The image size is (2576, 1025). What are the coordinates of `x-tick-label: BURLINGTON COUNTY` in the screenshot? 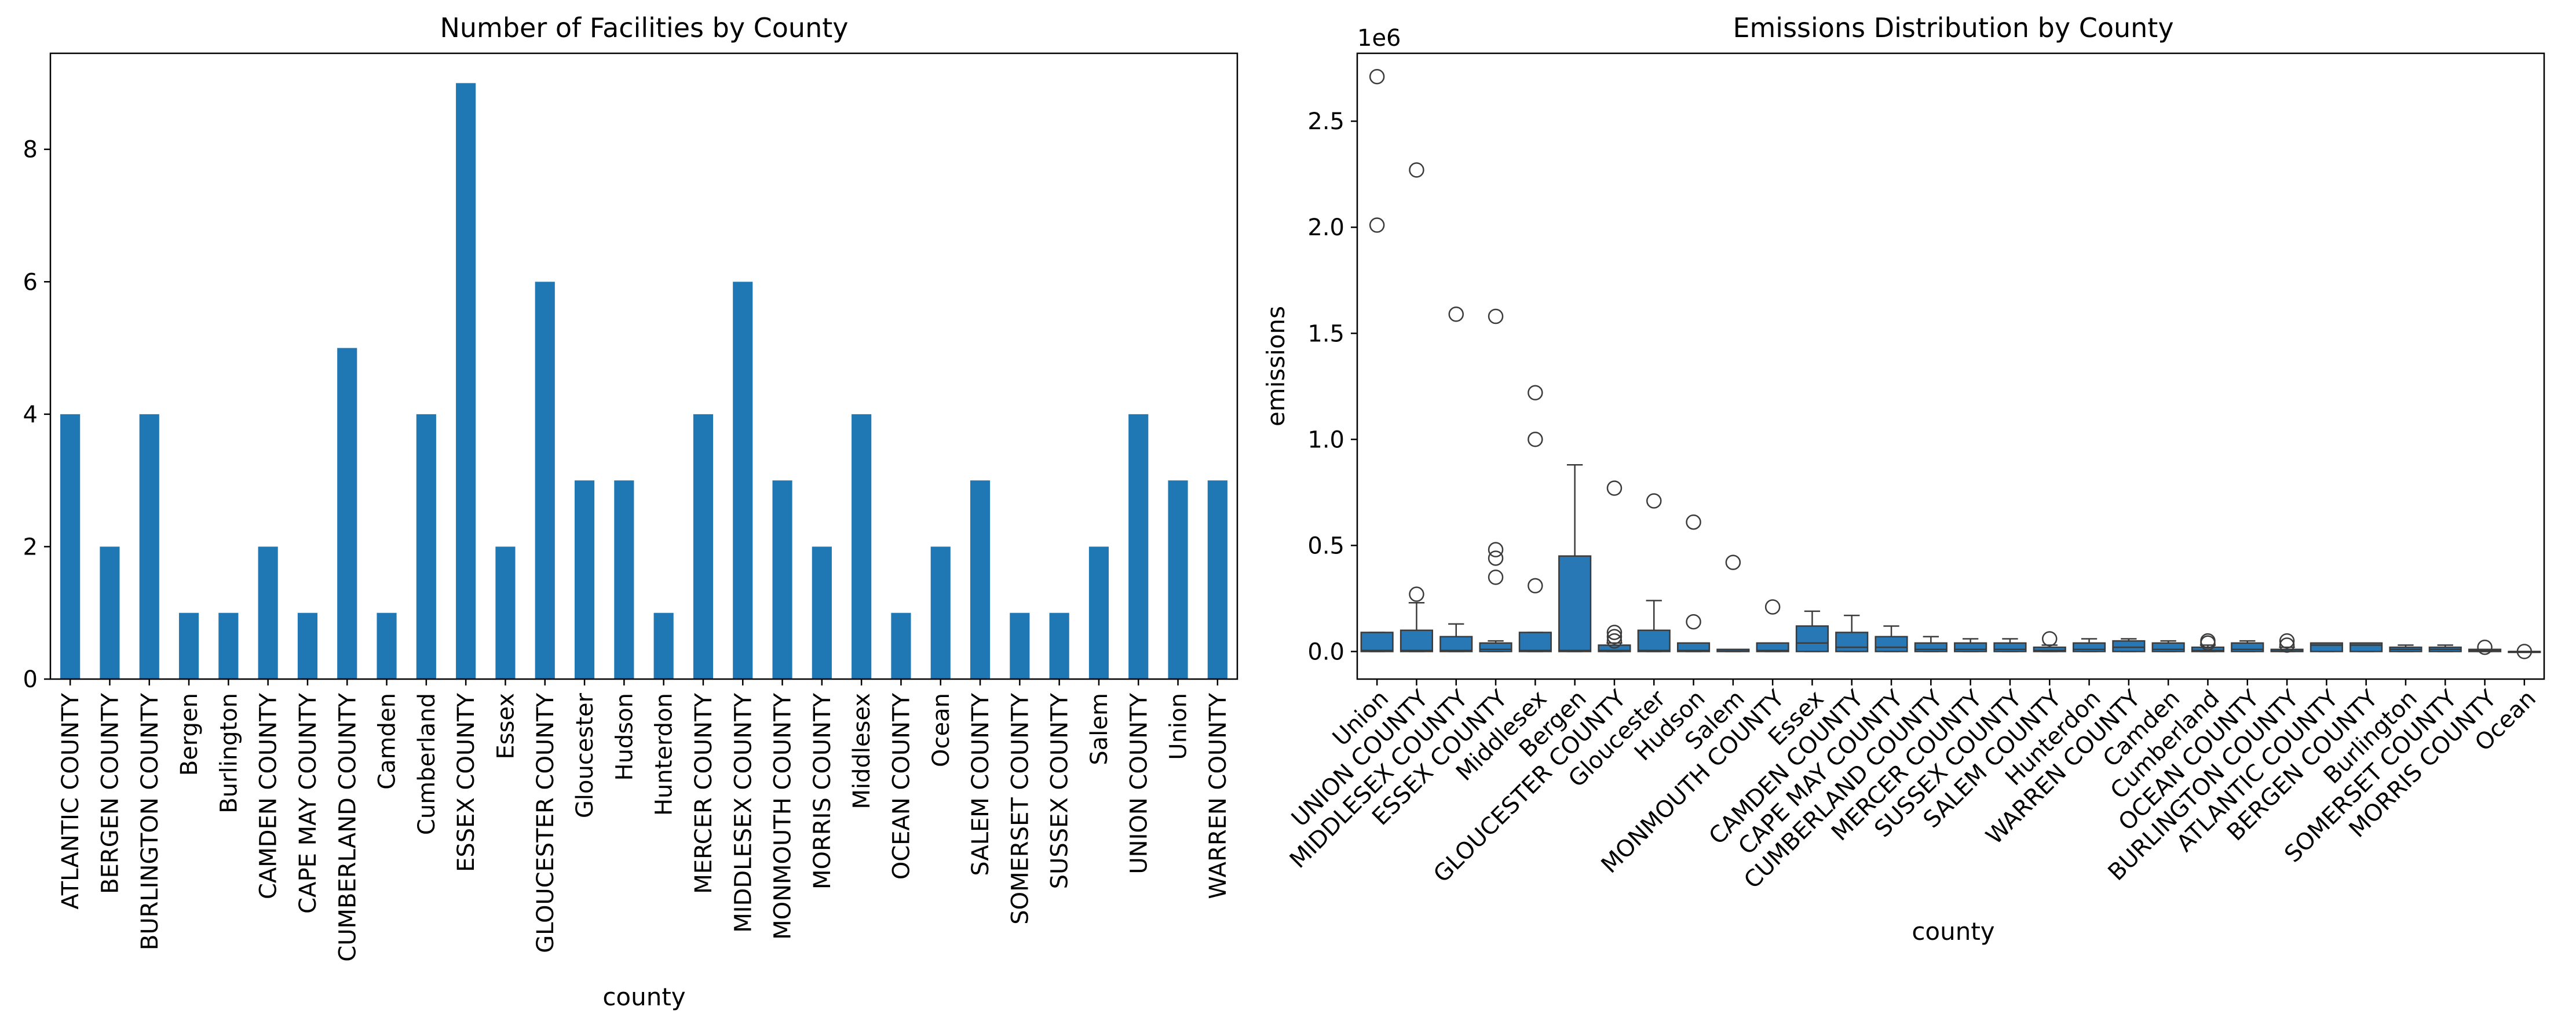 It's located at (150, 821).